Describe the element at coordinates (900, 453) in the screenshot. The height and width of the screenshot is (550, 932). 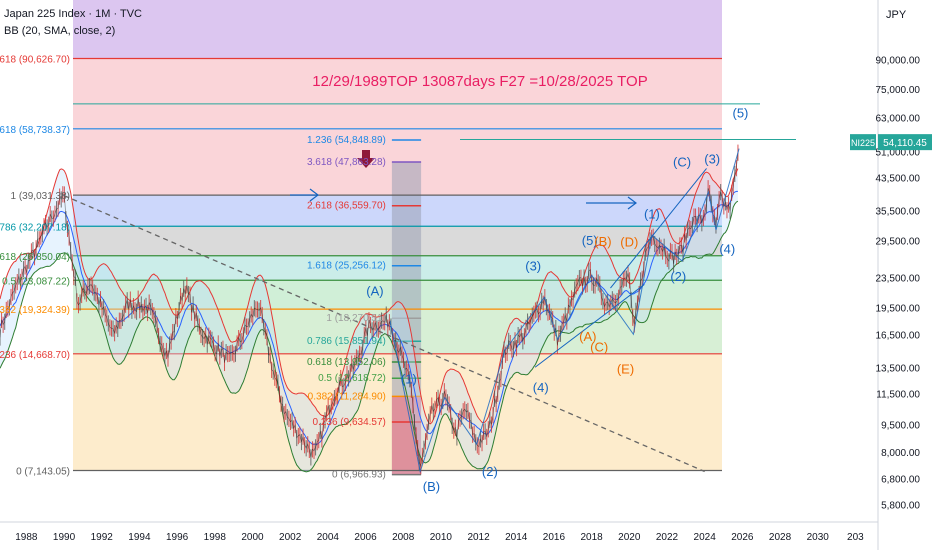
I see `y-tick-label: 8,000.00` at that location.